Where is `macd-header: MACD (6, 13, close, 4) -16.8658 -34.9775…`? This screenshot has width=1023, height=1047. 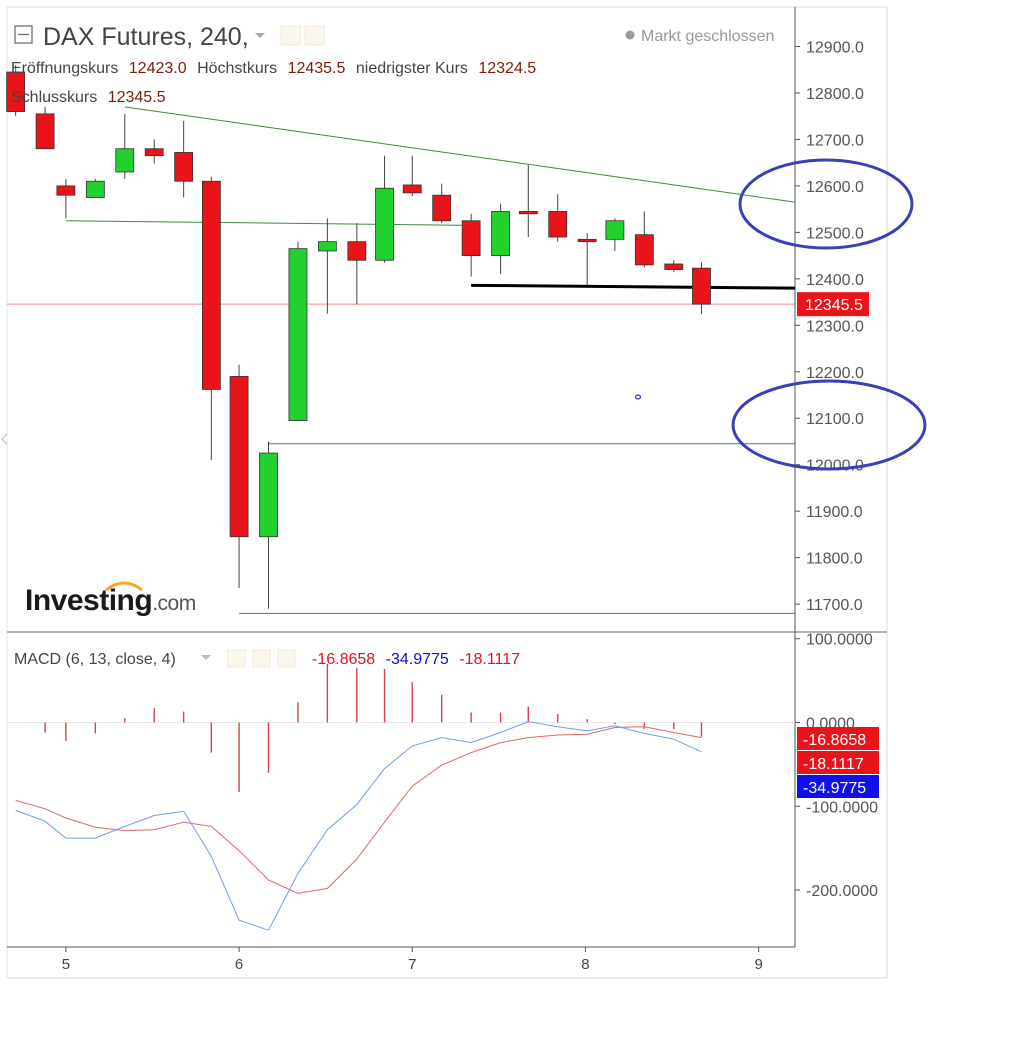 macd-header: MACD (6, 13, close, 4) -16.8658 -34.9775… is located at coordinates (267, 658).